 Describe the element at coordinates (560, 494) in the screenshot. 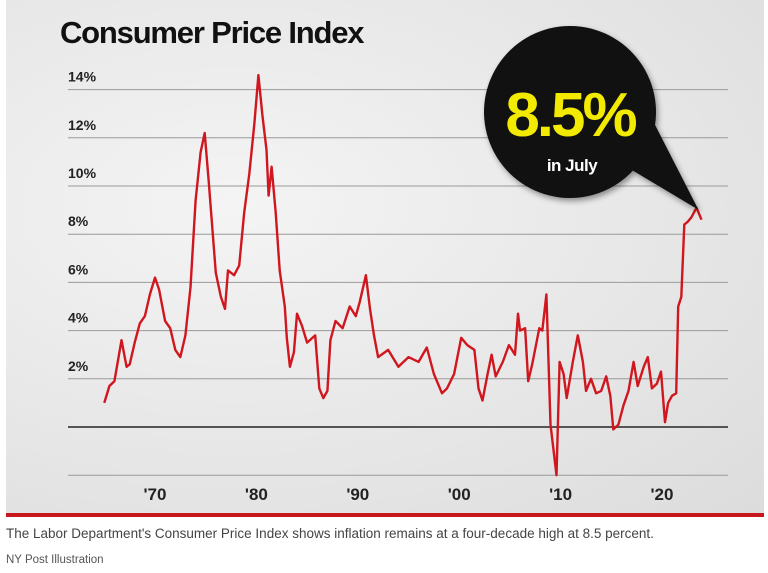

I see `x-tick-label: '10` at that location.